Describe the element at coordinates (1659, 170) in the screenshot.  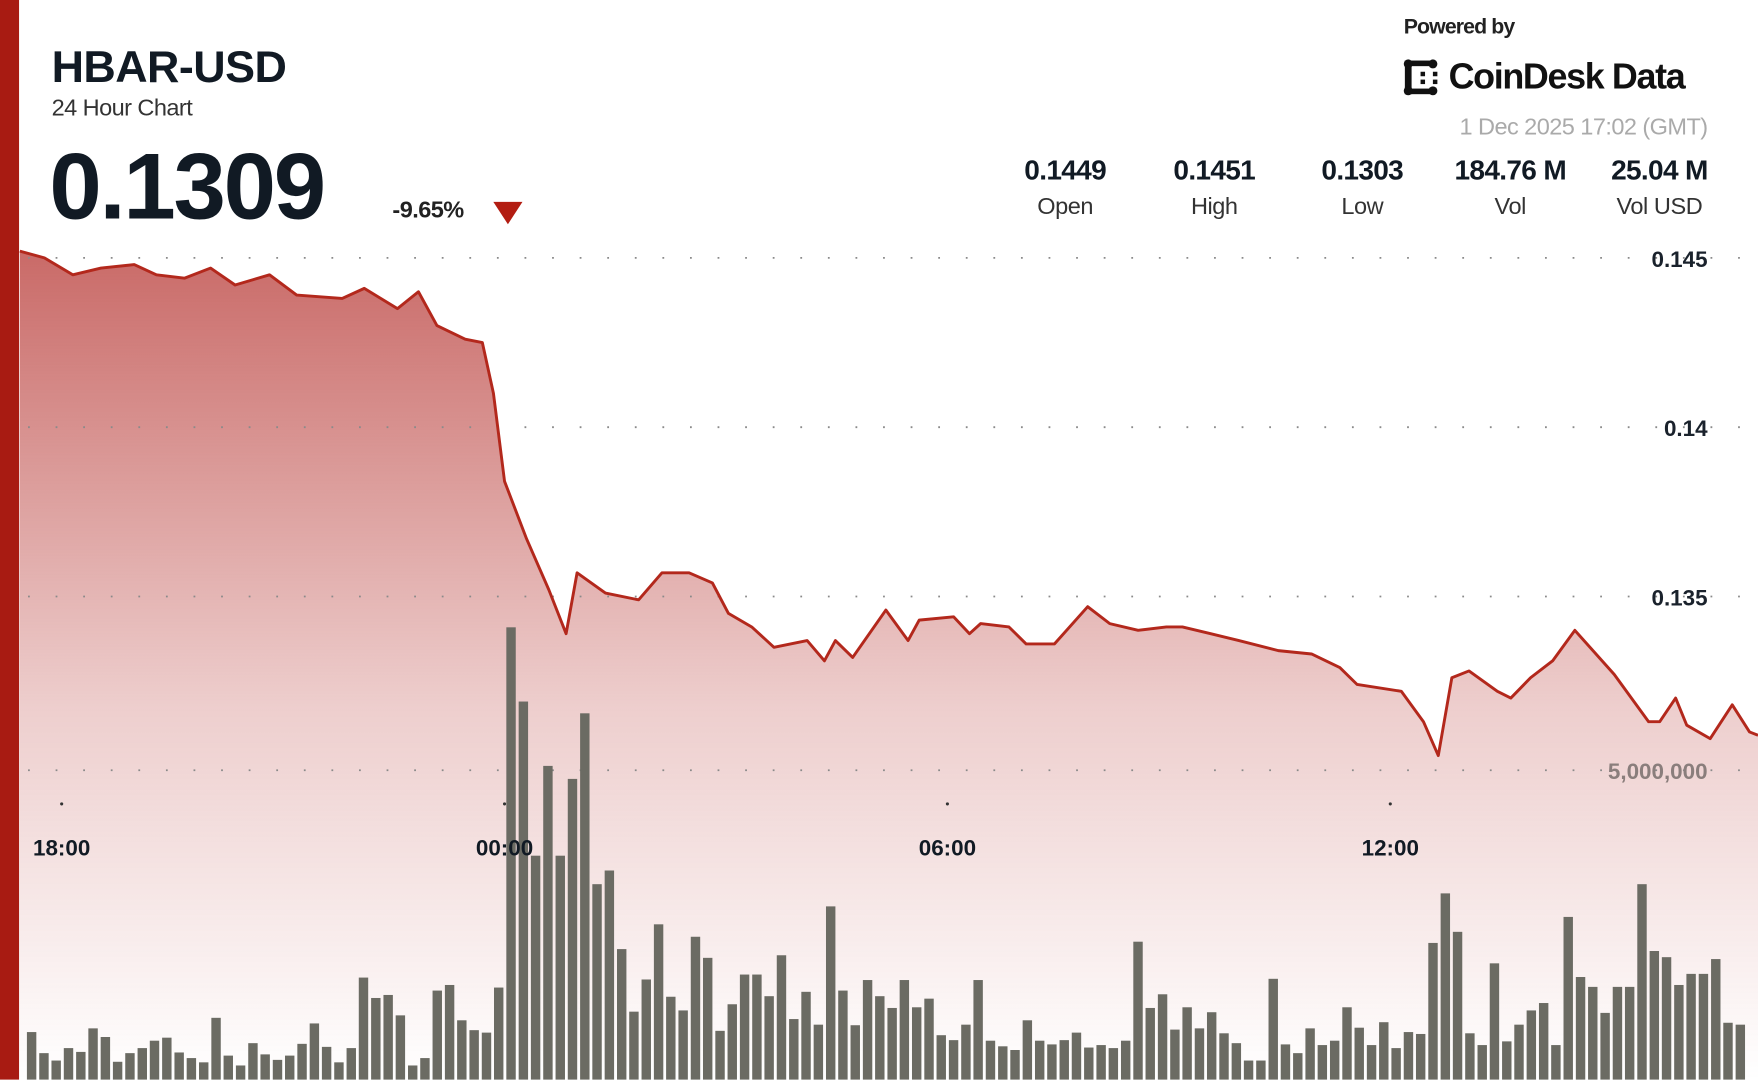
I see `stat-value: 25.04 M` at that location.